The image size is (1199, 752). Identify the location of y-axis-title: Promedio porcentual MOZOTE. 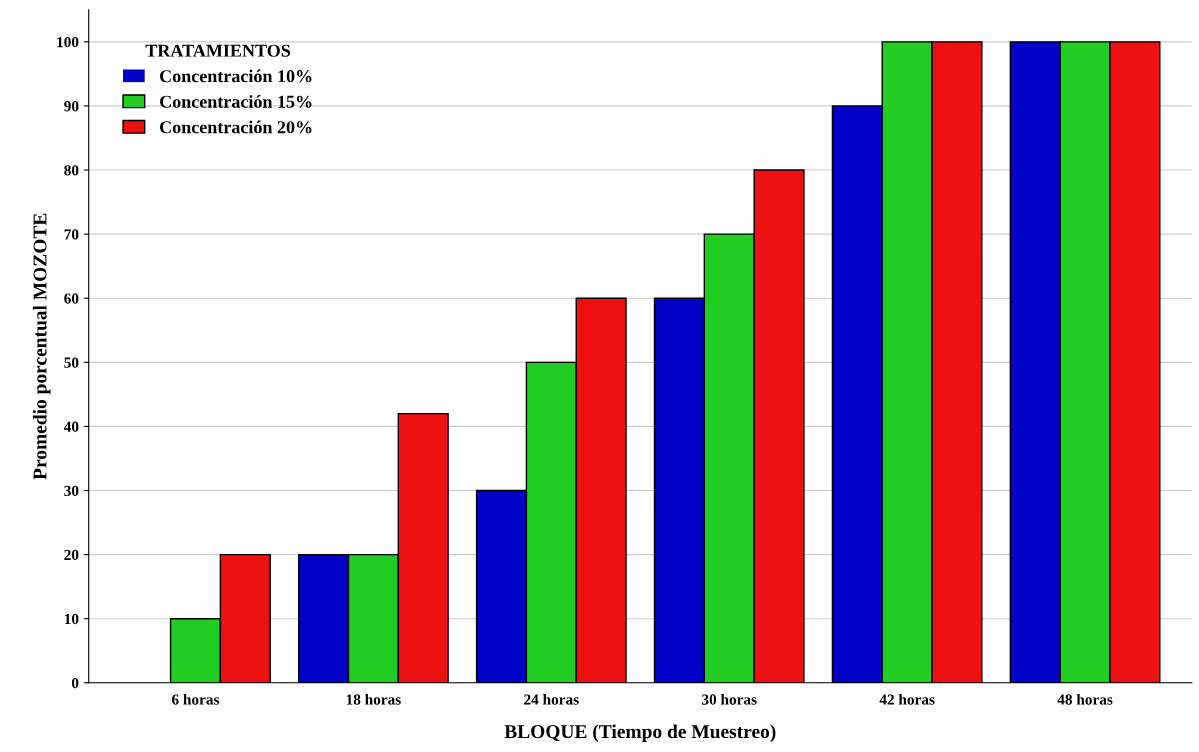
(41, 346).